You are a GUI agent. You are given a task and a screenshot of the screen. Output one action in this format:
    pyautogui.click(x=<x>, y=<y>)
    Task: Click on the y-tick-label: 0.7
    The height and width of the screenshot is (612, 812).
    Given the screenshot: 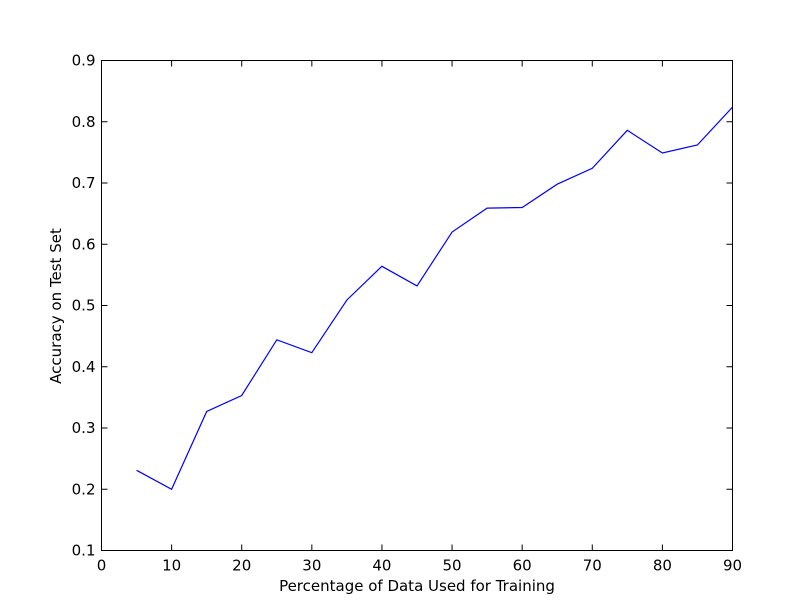 What is the action you would take?
    pyautogui.click(x=84, y=183)
    